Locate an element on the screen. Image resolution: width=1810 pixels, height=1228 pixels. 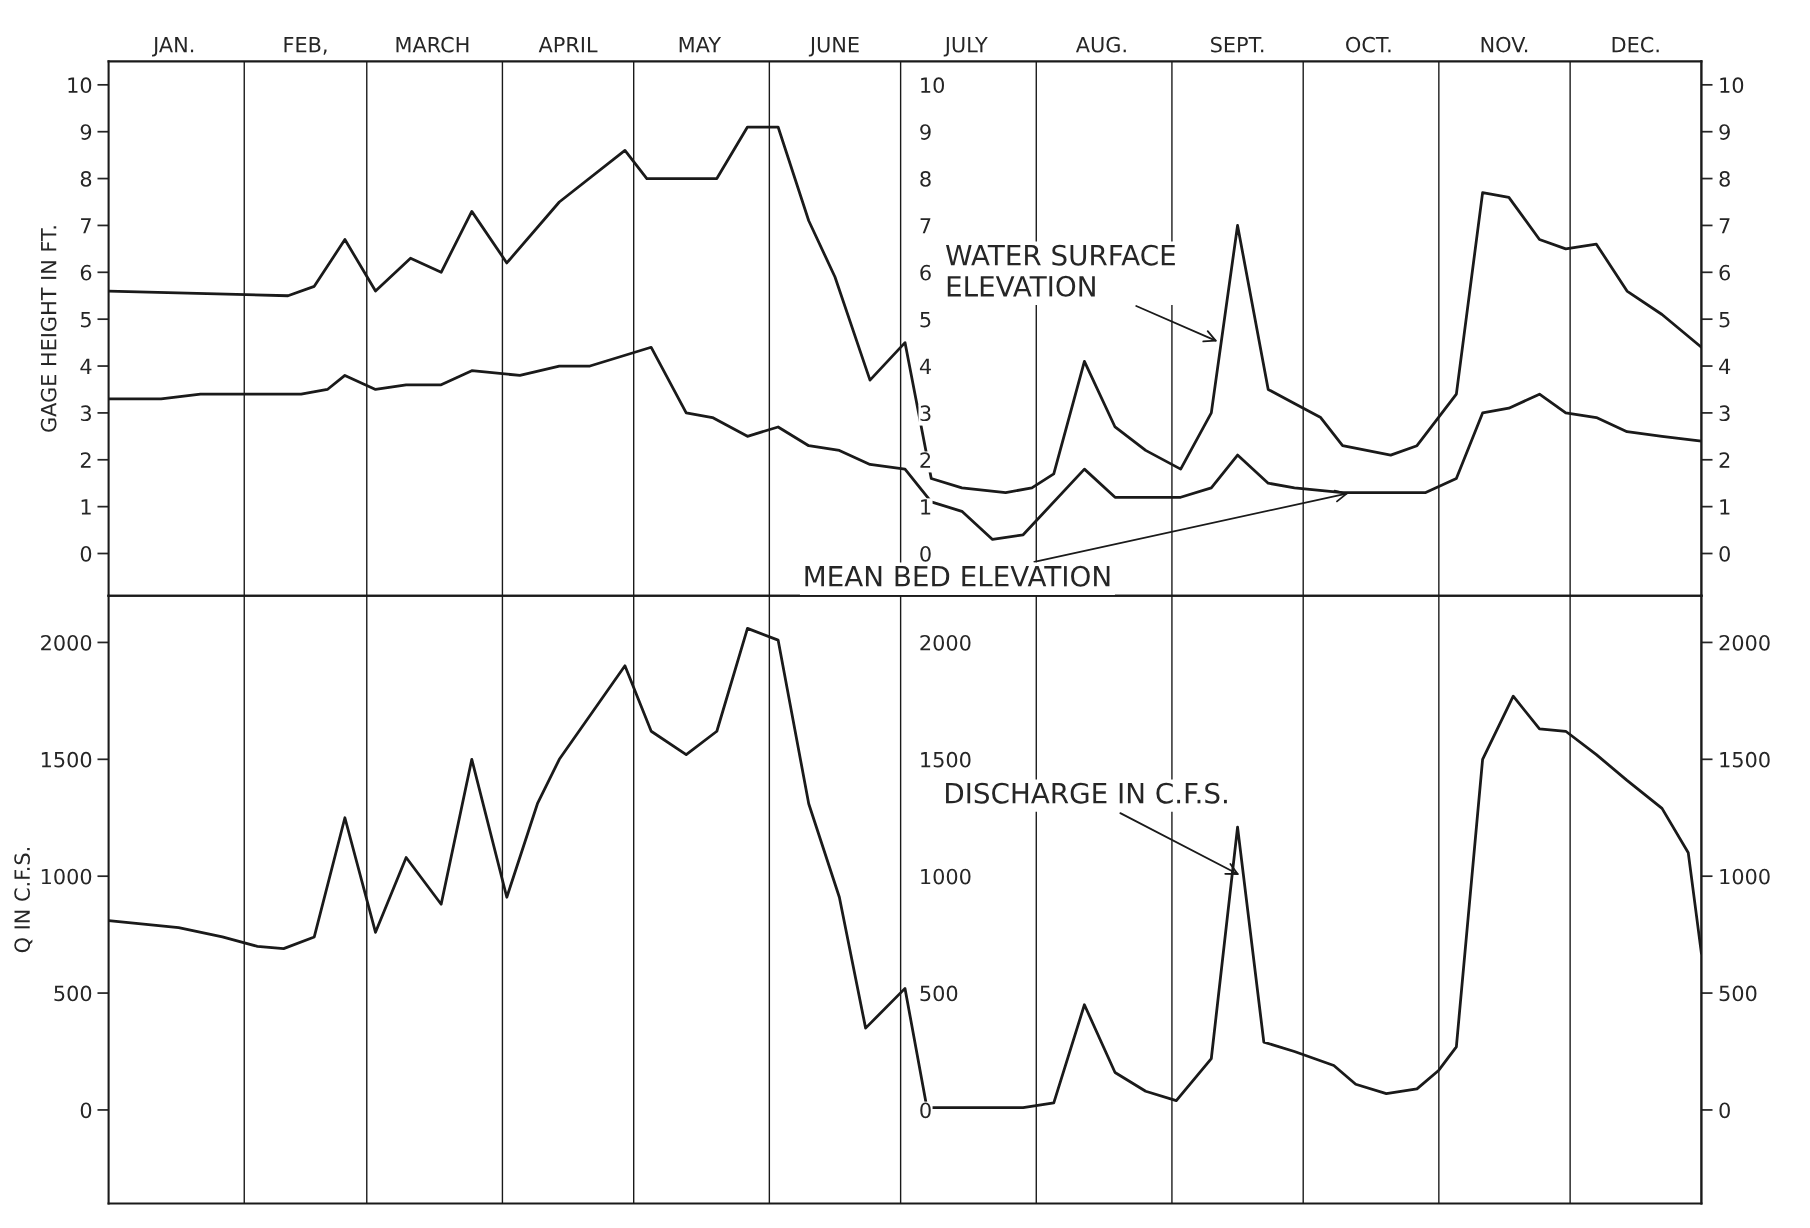
y3-tick-label: 2000 is located at coordinates (945, 642).